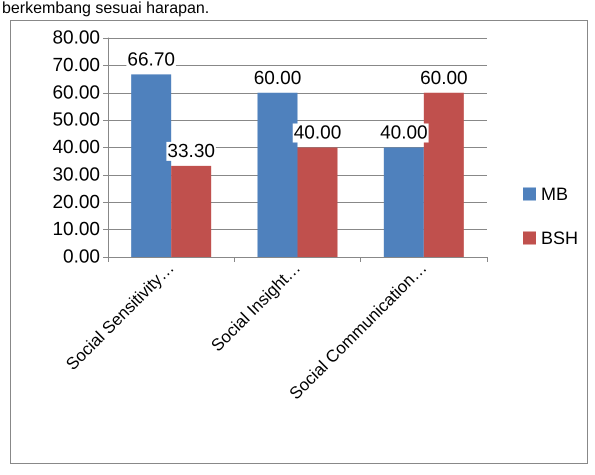  What do you see at coordinates (76, 93) in the screenshot?
I see `y-tick-label: 60.00` at bounding box center [76, 93].